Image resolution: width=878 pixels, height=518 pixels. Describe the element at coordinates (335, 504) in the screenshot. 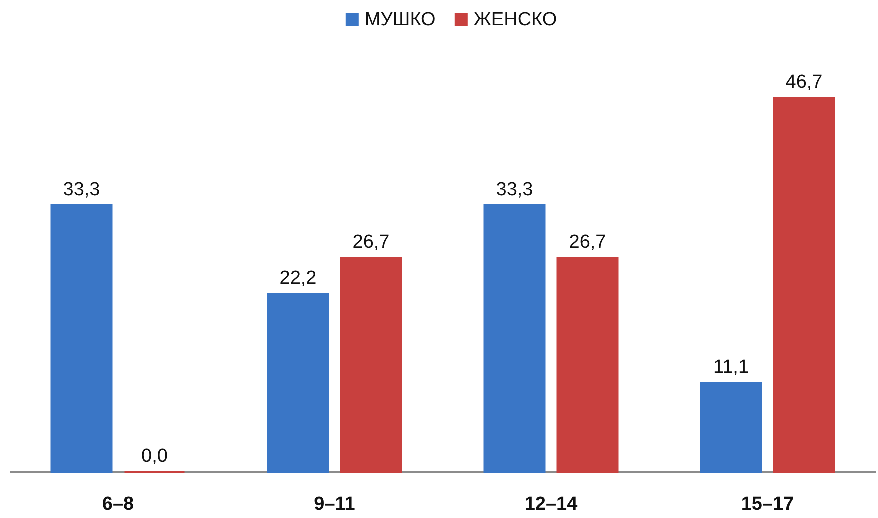

I see `x-tick-label: 9–11` at that location.